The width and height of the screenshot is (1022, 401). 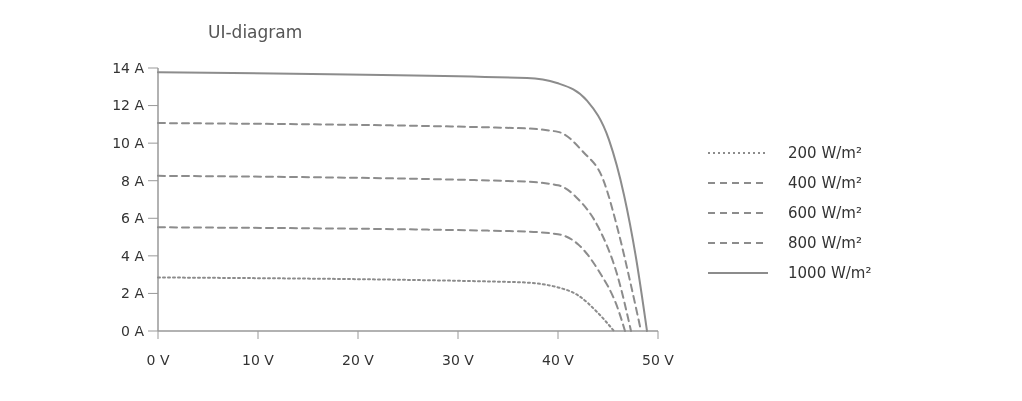 I want to click on legend-label: 400 W/m², so click(x=825, y=183).